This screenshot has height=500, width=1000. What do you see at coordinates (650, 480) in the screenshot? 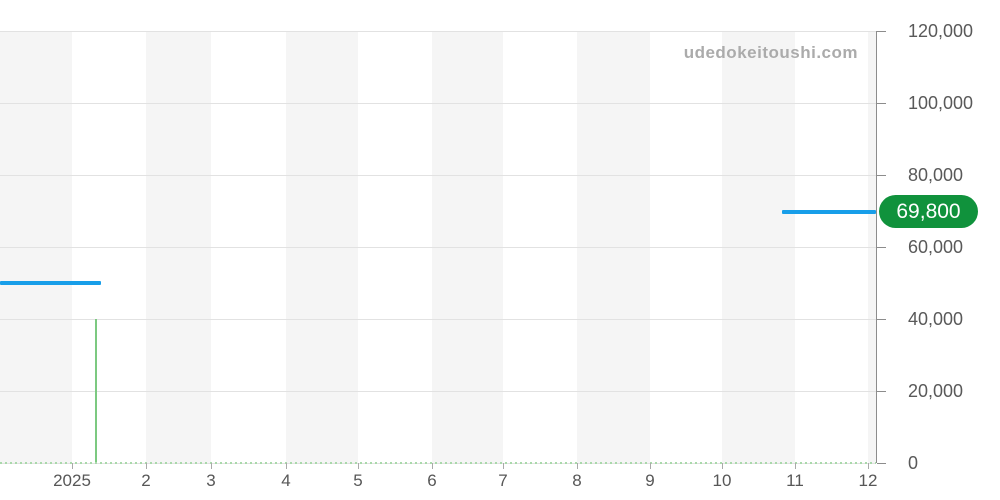
I see `x-axis-label: 9` at bounding box center [650, 480].